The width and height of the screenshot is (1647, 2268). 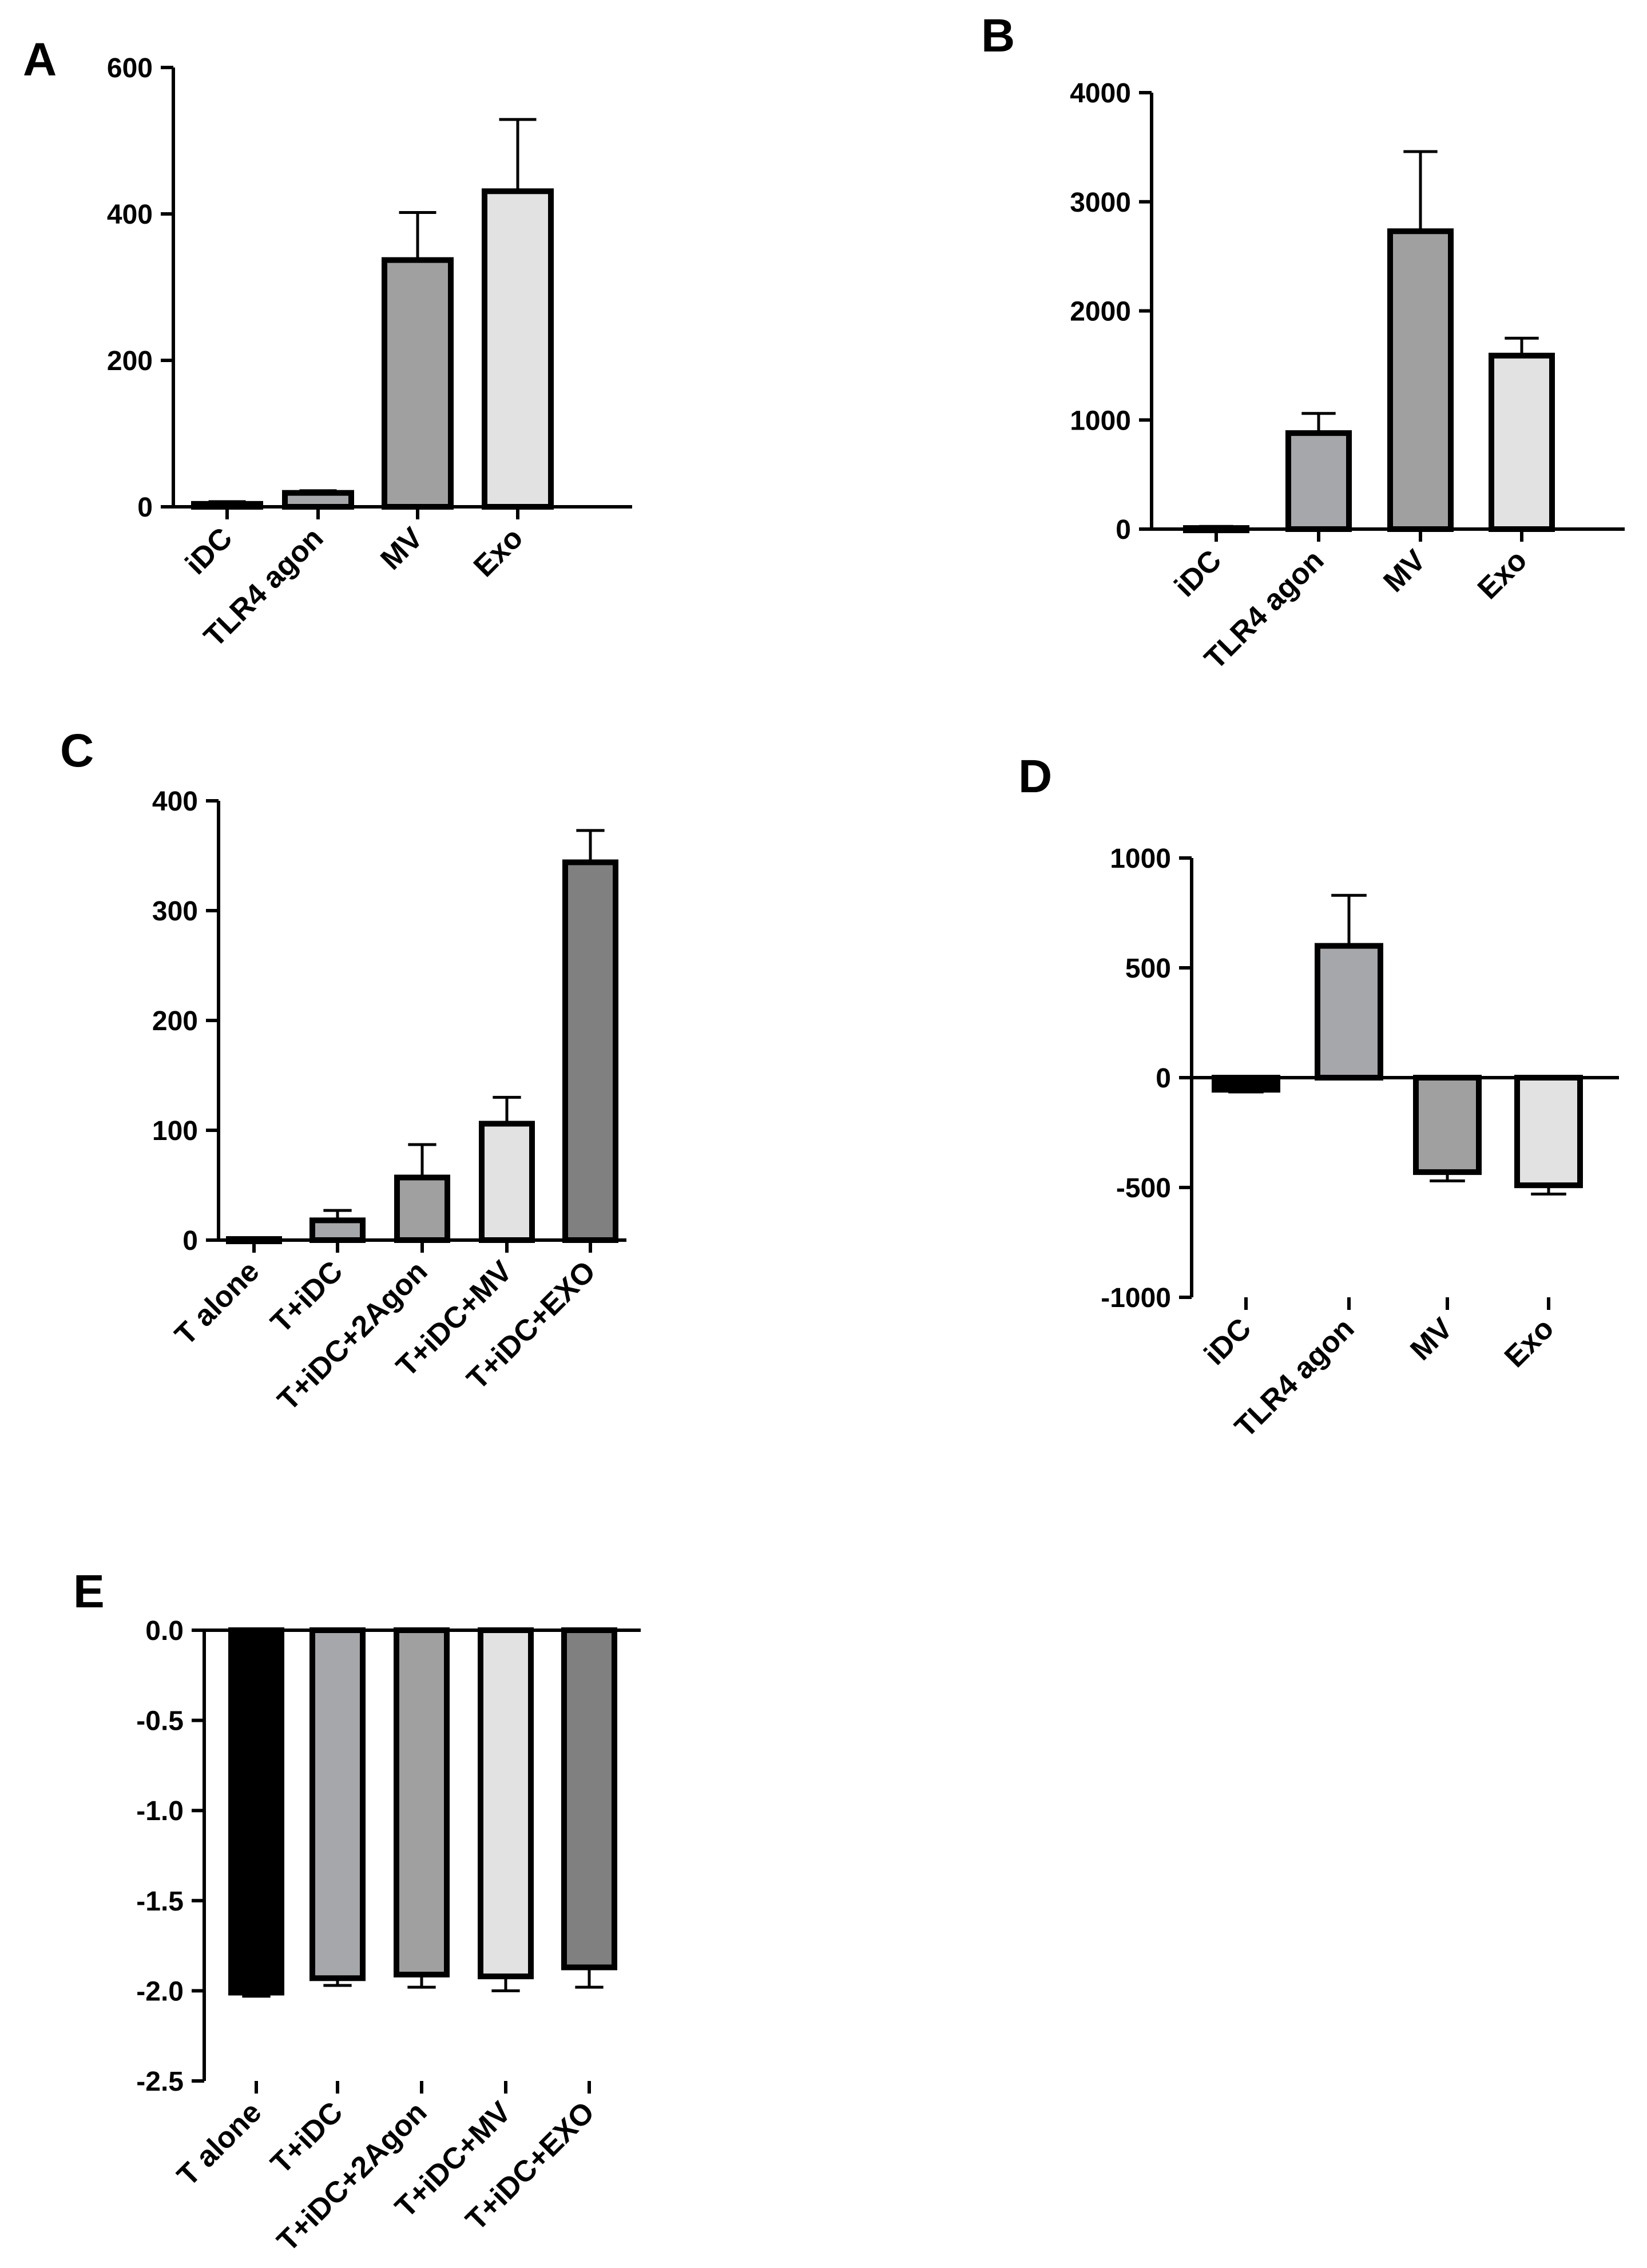 I want to click on y-tick-label: -500, so click(x=1143, y=1188).